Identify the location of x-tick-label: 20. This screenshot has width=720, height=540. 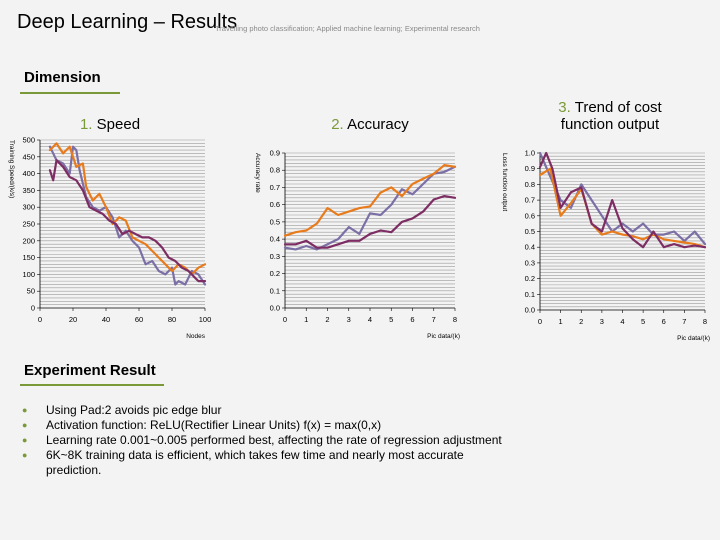
(73, 319).